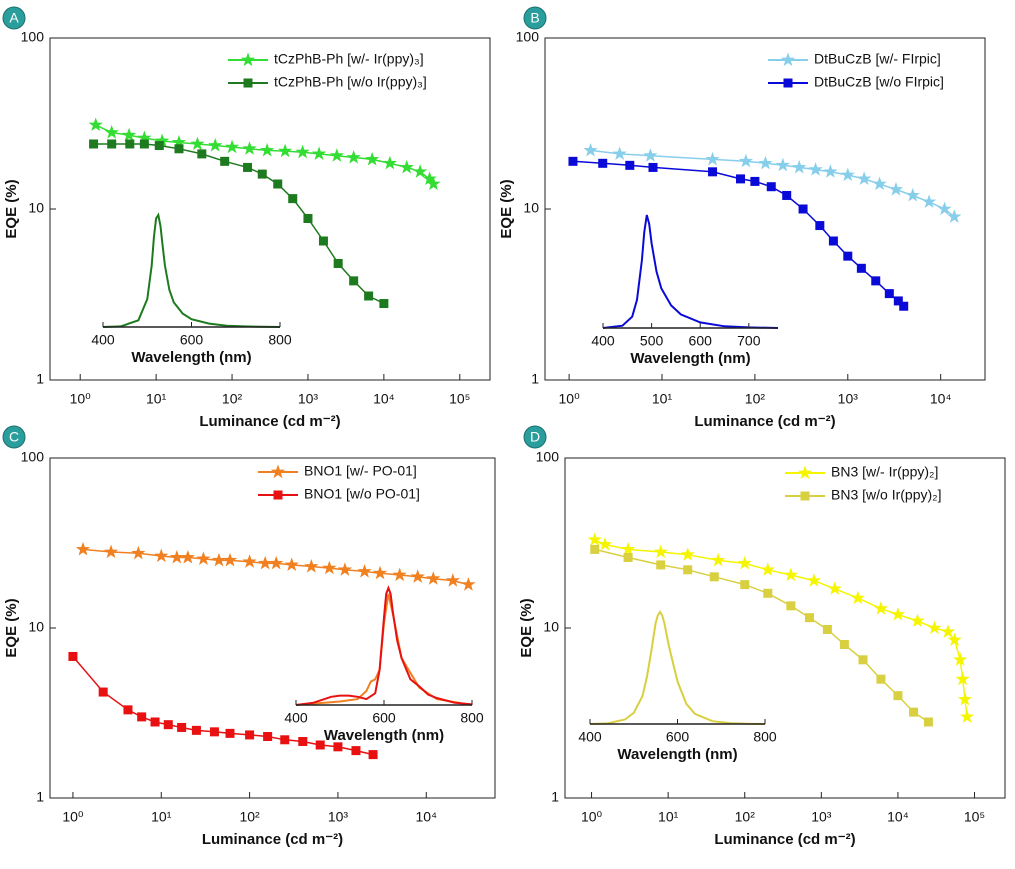  I want to click on x-tick-label: 10⁴, so click(898, 817).